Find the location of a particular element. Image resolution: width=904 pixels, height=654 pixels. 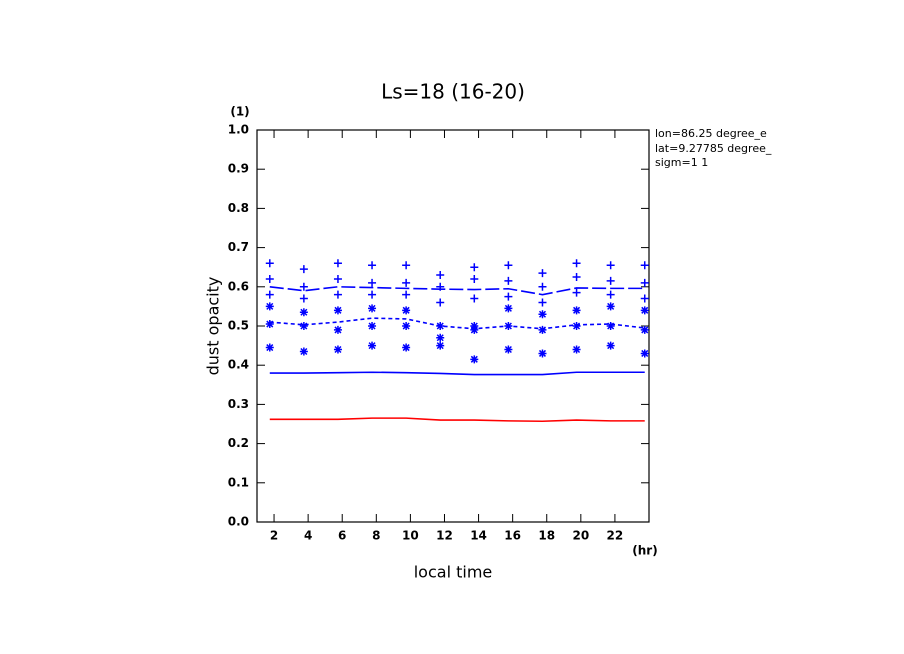

x-tick-label: 20 is located at coordinates (580, 536).